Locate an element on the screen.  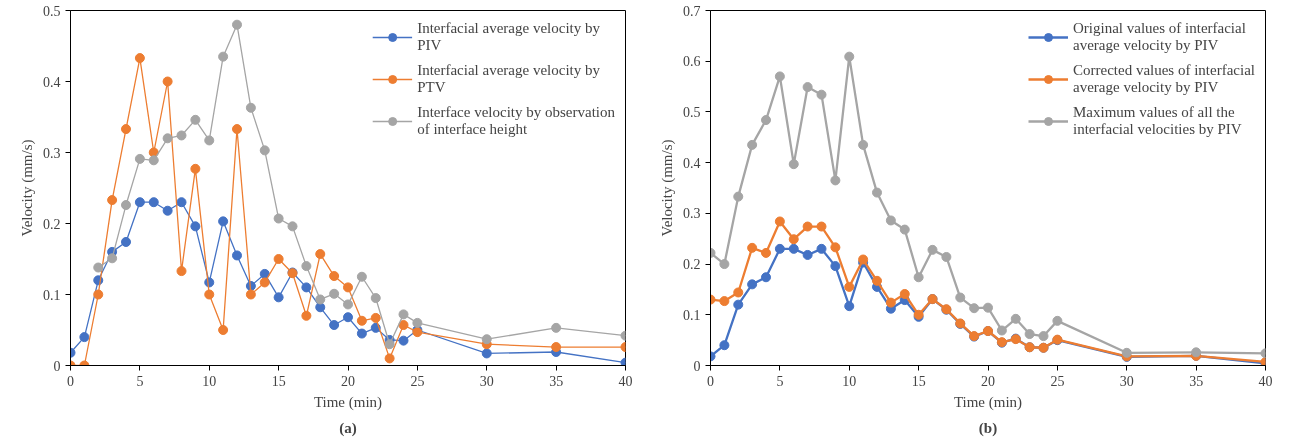
legend-label: Maximum values of all the interfacial velocities by PIV is located at coordinates (1157, 121).